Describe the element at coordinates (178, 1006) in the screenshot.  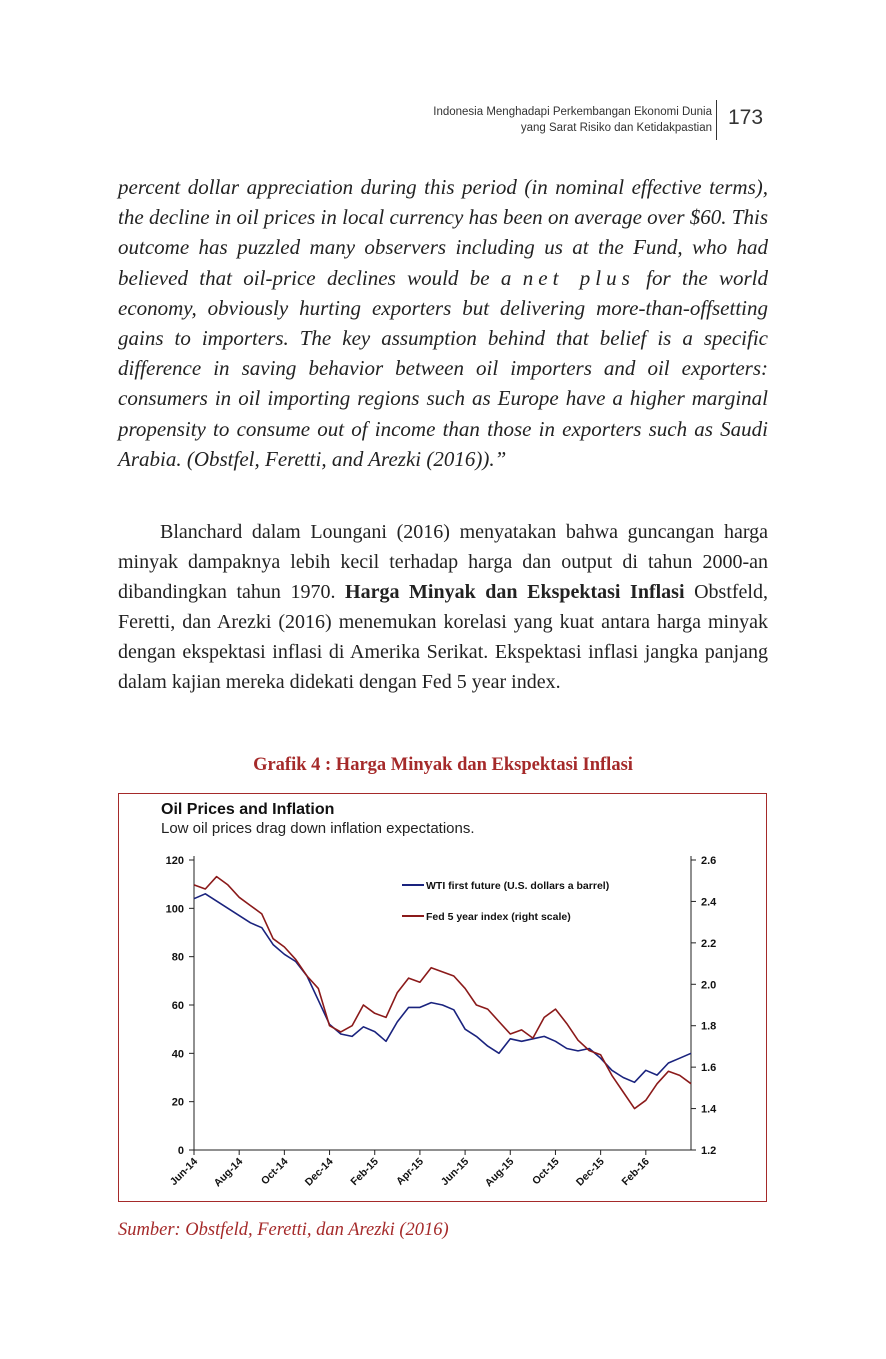
I see `left-axis-tick-label: 60` at that location.